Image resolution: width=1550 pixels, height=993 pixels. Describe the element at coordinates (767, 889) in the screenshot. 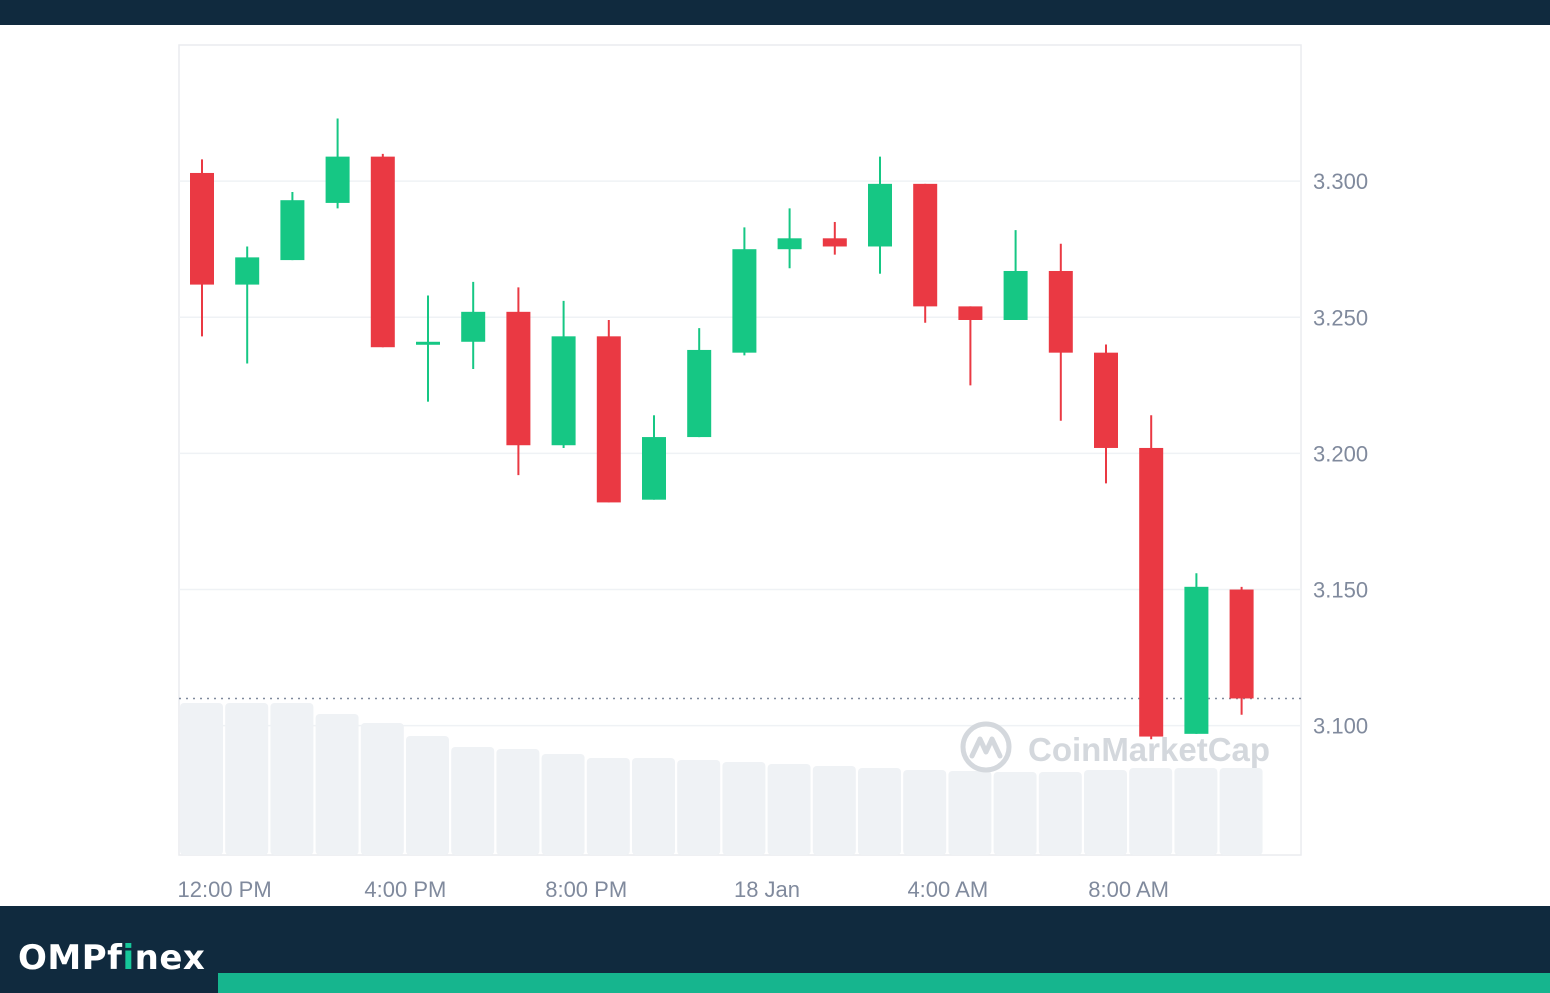

I see `x-tick-label: 18 Jan` at that location.